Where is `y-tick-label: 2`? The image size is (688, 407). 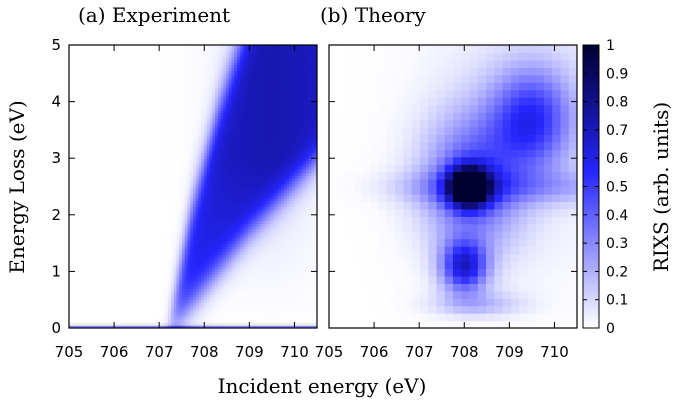
y-tick-label: 2 is located at coordinates (56, 215).